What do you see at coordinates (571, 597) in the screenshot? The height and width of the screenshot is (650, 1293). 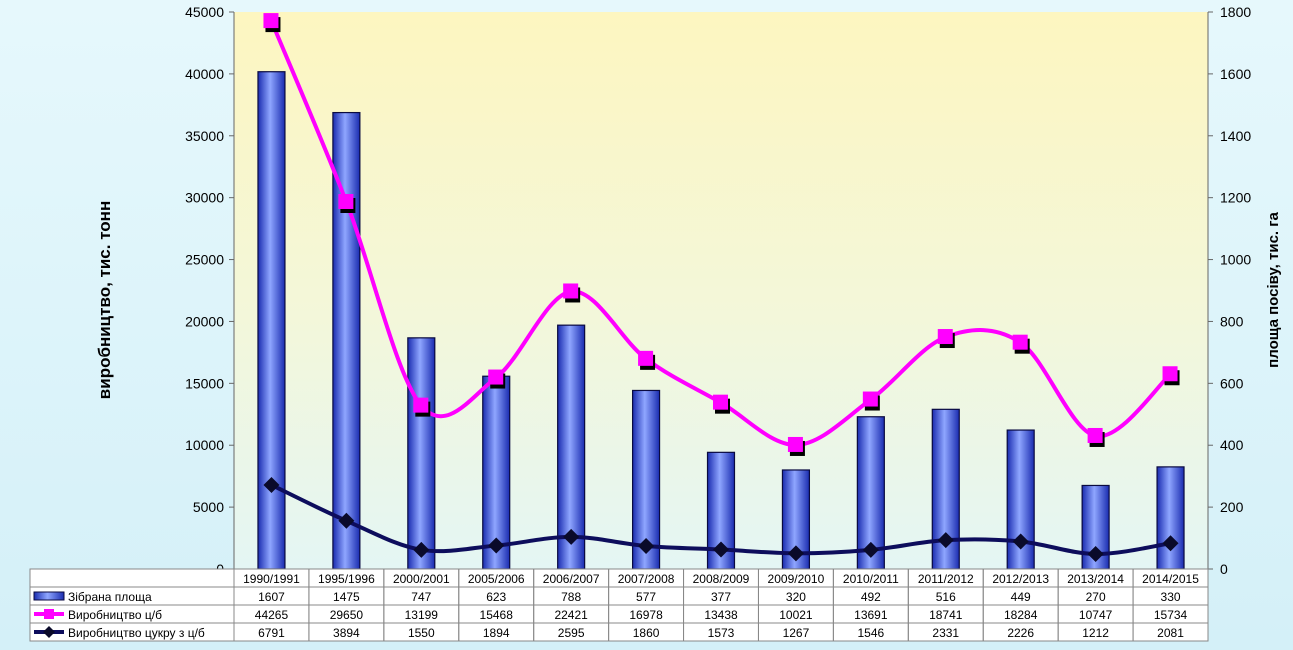 I see `data-label: 788` at bounding box center [571, 597].